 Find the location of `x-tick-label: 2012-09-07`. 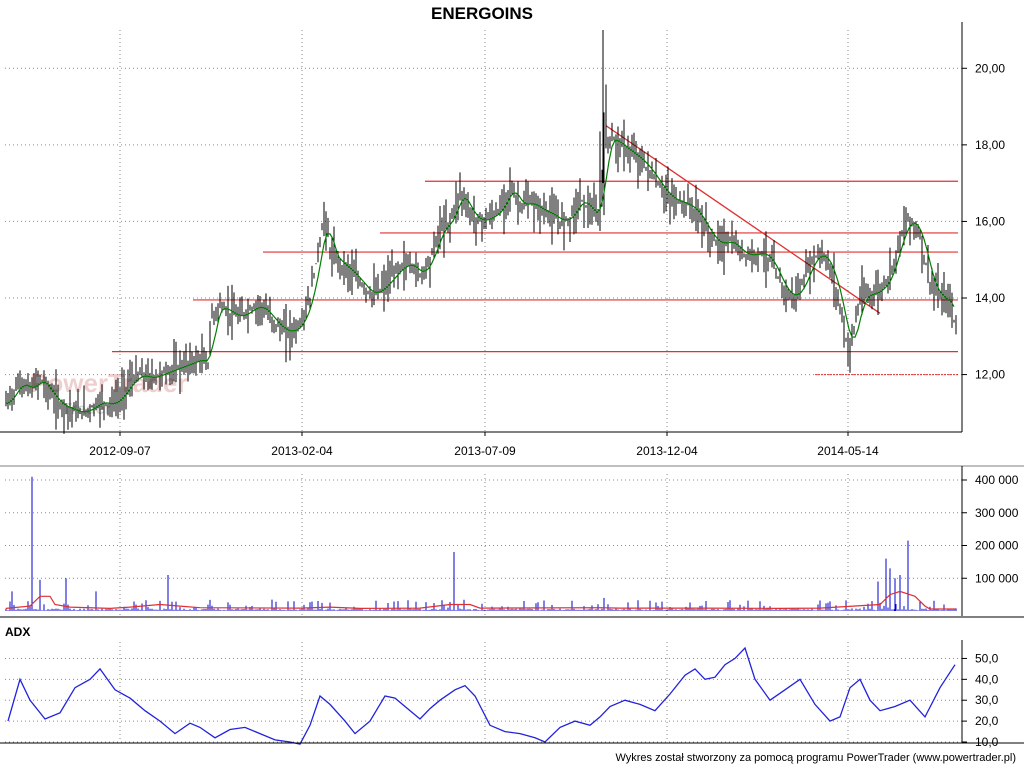

x-tick-label: 2012-09-07 is located at coordinates (120, 451).